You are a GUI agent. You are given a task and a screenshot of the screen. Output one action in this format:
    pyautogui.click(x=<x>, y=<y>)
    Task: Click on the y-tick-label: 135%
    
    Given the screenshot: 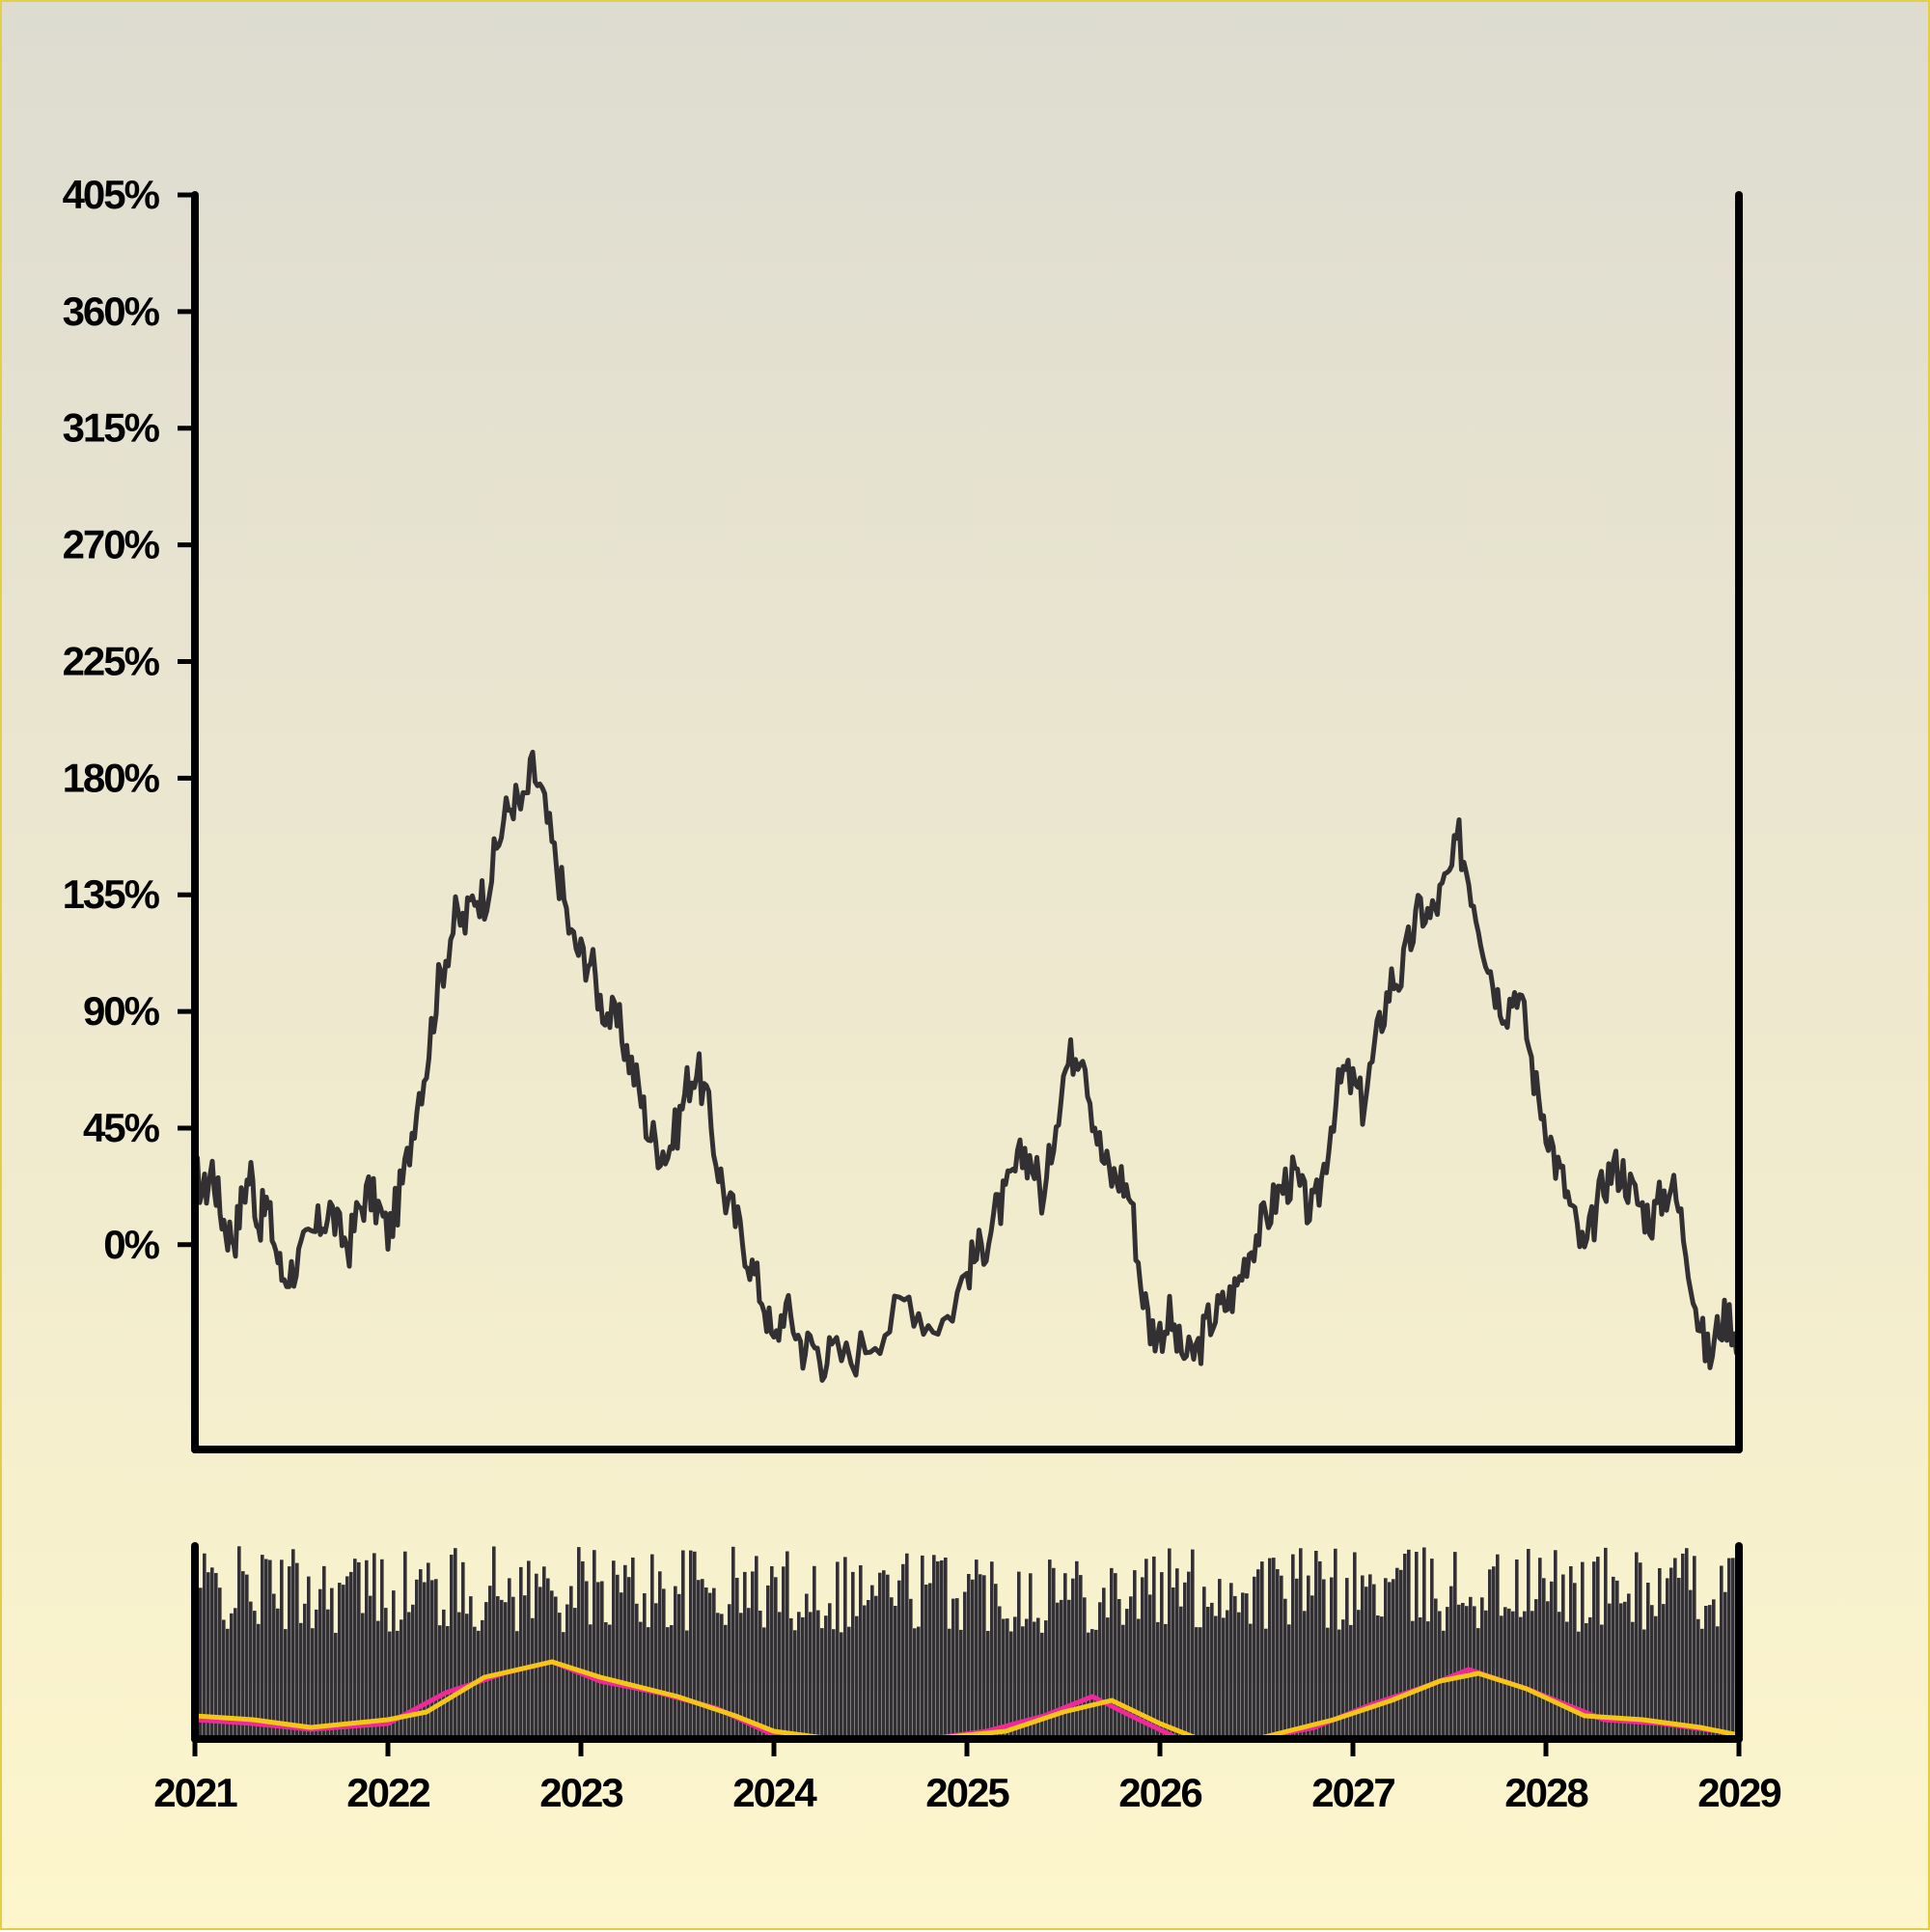 What is the action you would take?
    pyautogui.click(x=111, y=894)
    